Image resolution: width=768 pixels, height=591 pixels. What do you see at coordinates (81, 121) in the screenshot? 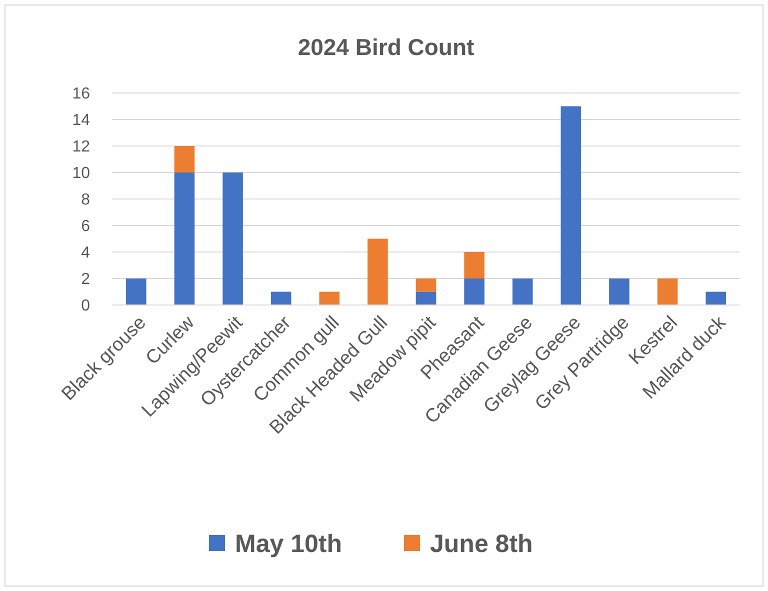
I see `y-tick-label: 14` at bounding box center [81, 121].